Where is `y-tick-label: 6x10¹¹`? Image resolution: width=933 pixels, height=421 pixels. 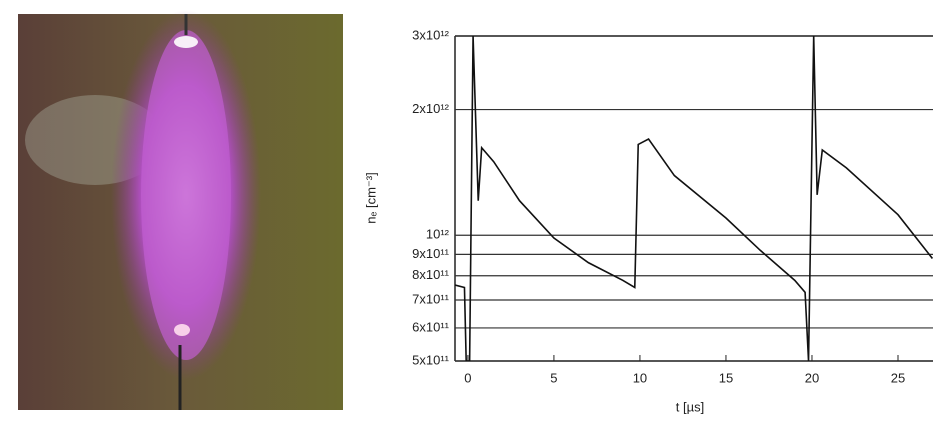
y-tick-label: 6x10¹¹ is located at coordinates (431, 326).